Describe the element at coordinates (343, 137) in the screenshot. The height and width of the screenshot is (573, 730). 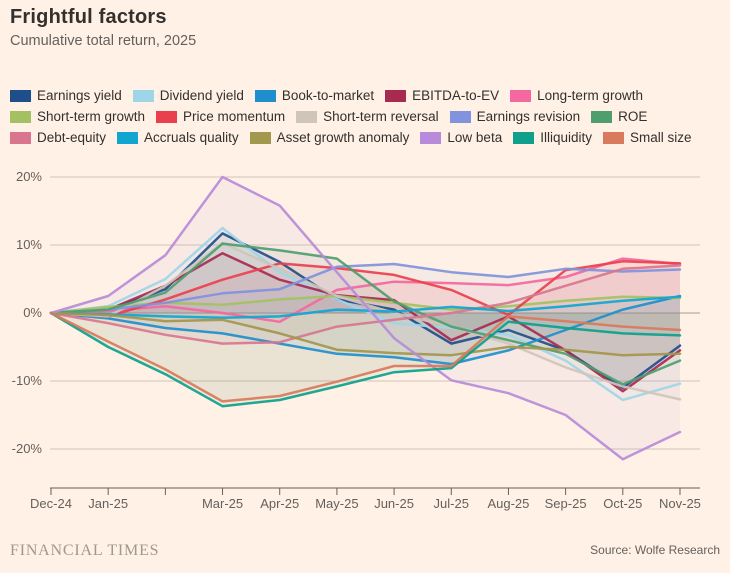
I see `legend-label-asset-growth-anomaly: Asset growth anomaly` at that location.